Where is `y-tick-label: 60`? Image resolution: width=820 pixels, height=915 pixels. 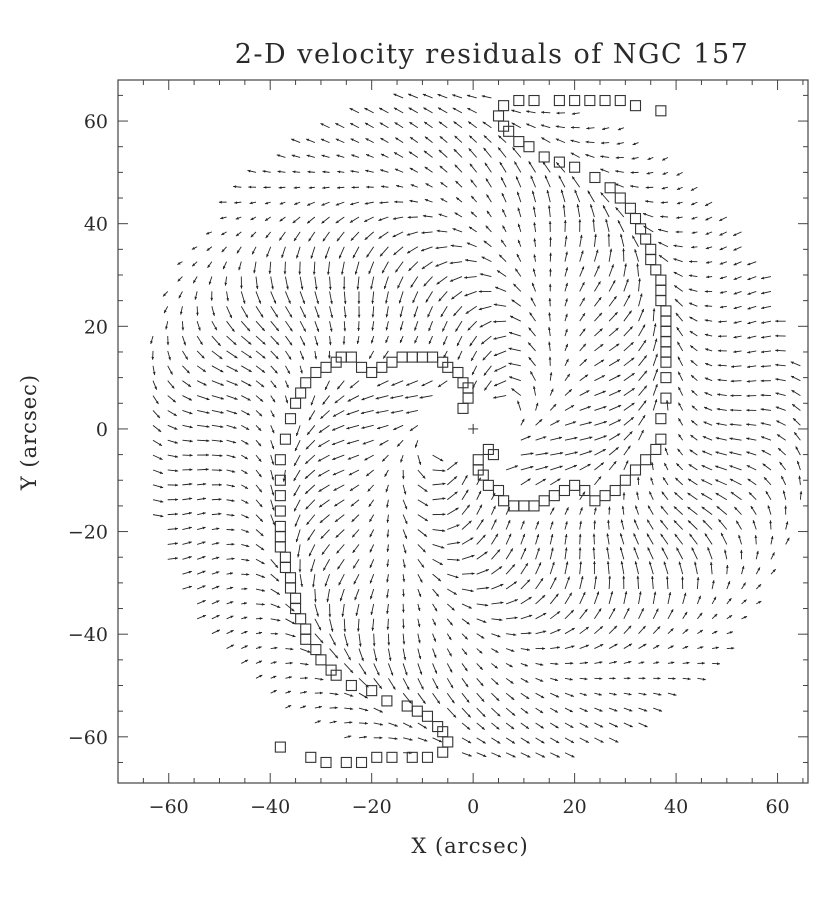
y-tick-label: 60 is located at coordinates (96, 122).